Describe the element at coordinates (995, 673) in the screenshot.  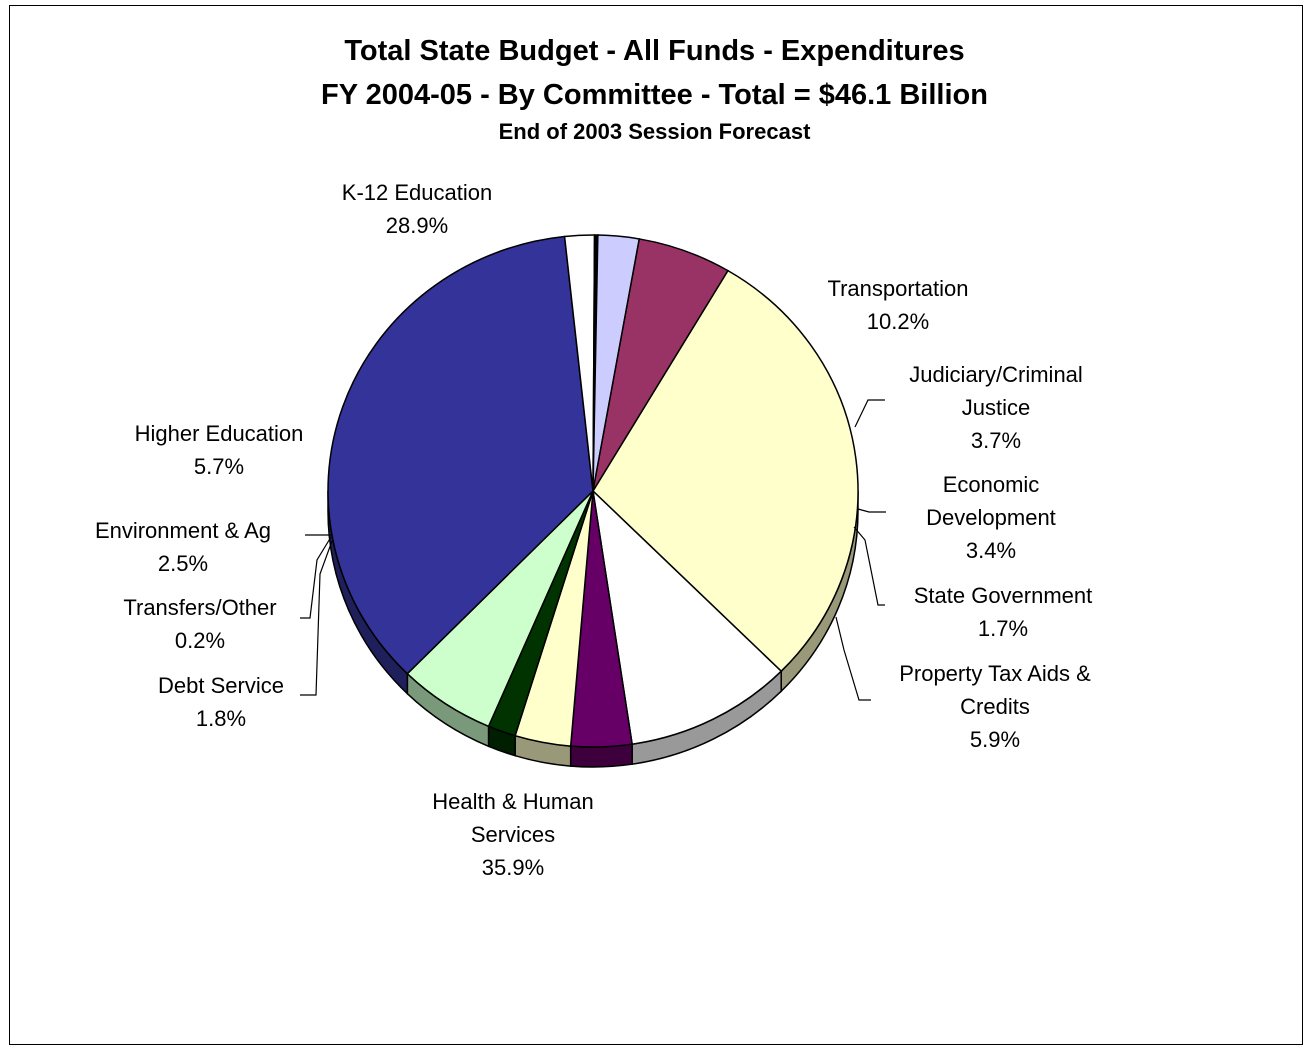
I see `slice-label: Property Tax Aids &` at that location.